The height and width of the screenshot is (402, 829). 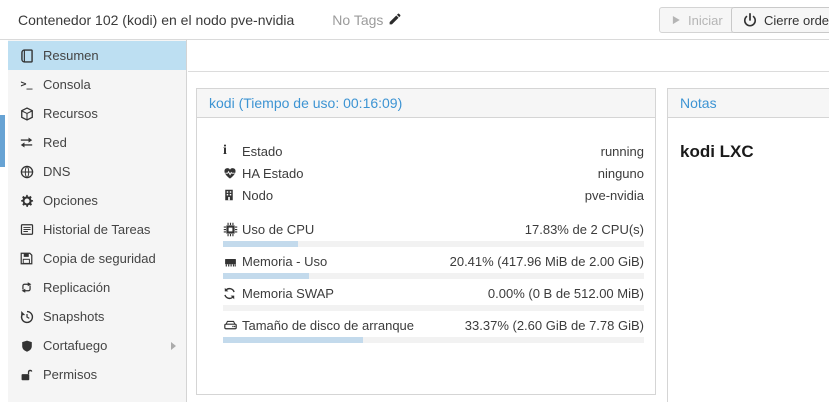 What do you see at coordinates (285, 261) in the screenshot?
I see `metric-label: Memoria - Uso` at bounding box center [285, 261].